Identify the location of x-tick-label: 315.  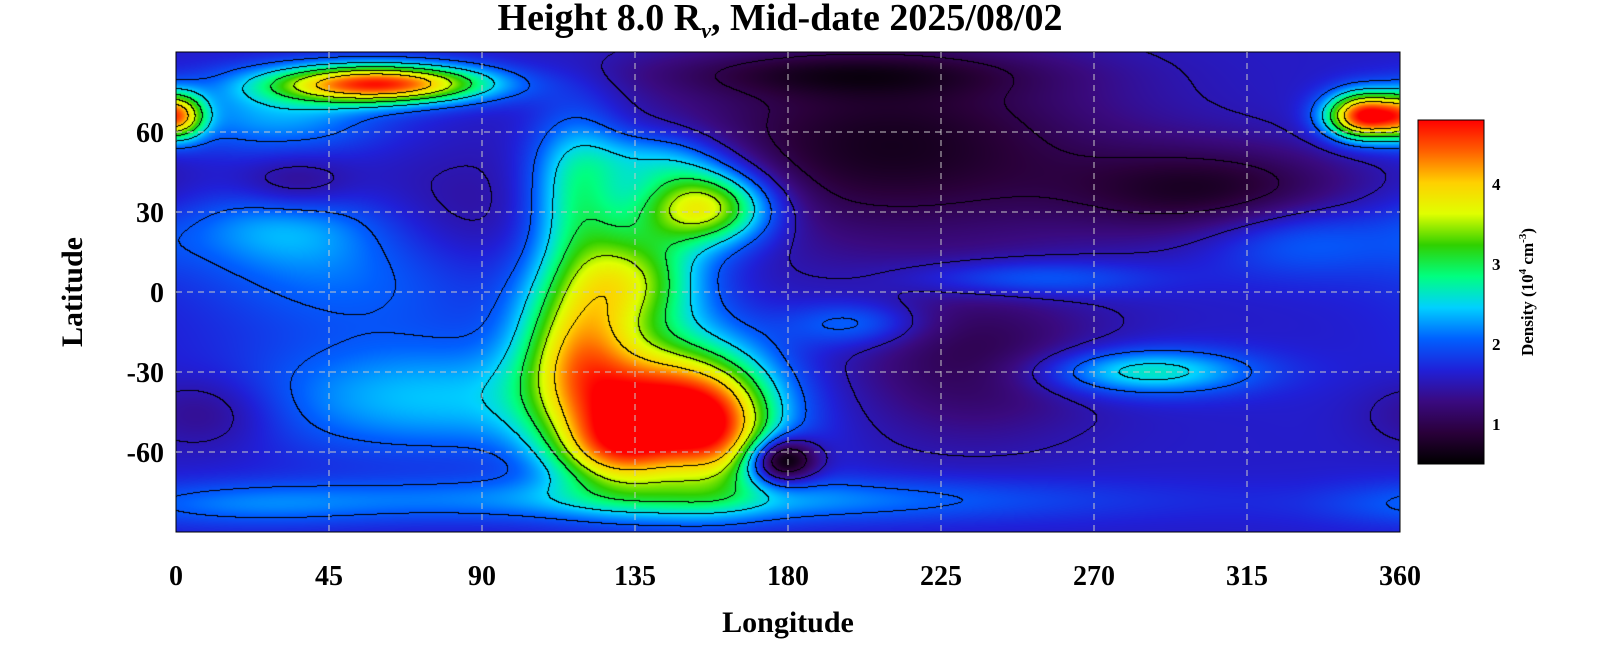
(1247, 576).